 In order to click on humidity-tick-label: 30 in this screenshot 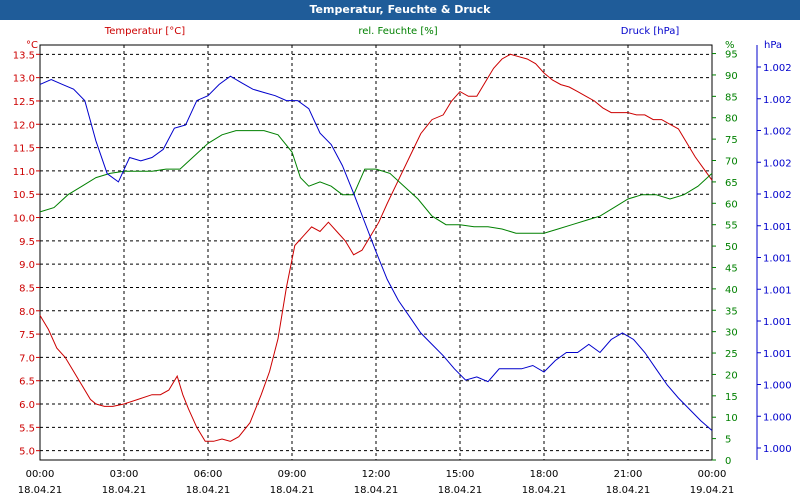, I will do `click(731, 333)`.